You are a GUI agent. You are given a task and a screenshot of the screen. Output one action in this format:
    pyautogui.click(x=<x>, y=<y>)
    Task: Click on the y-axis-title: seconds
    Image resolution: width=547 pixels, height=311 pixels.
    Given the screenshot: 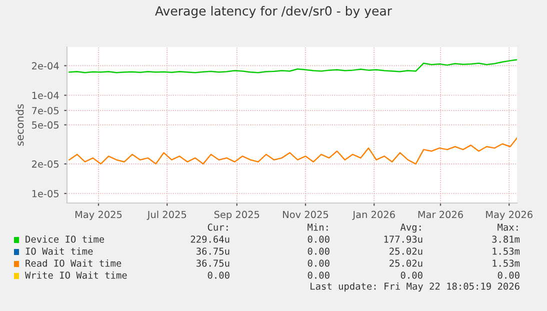 What is the action you would take?
    pyautogui.click(x=20, y=125)
    